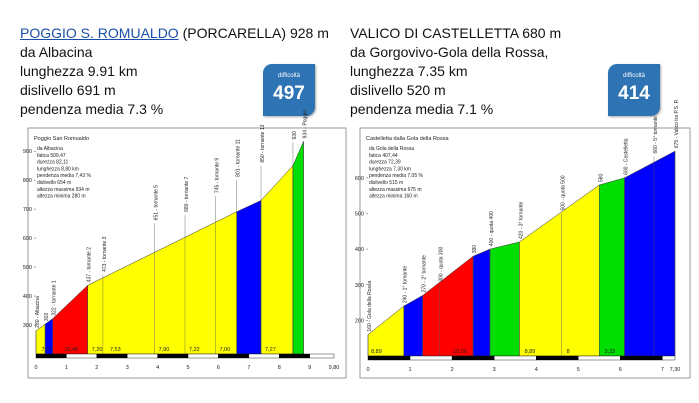 The width and height of the screenshot is (699, 403). Describe the element at coordinates (105, 254) in the screenshot. I see `point-label: 473 - tornante 3` at that location.